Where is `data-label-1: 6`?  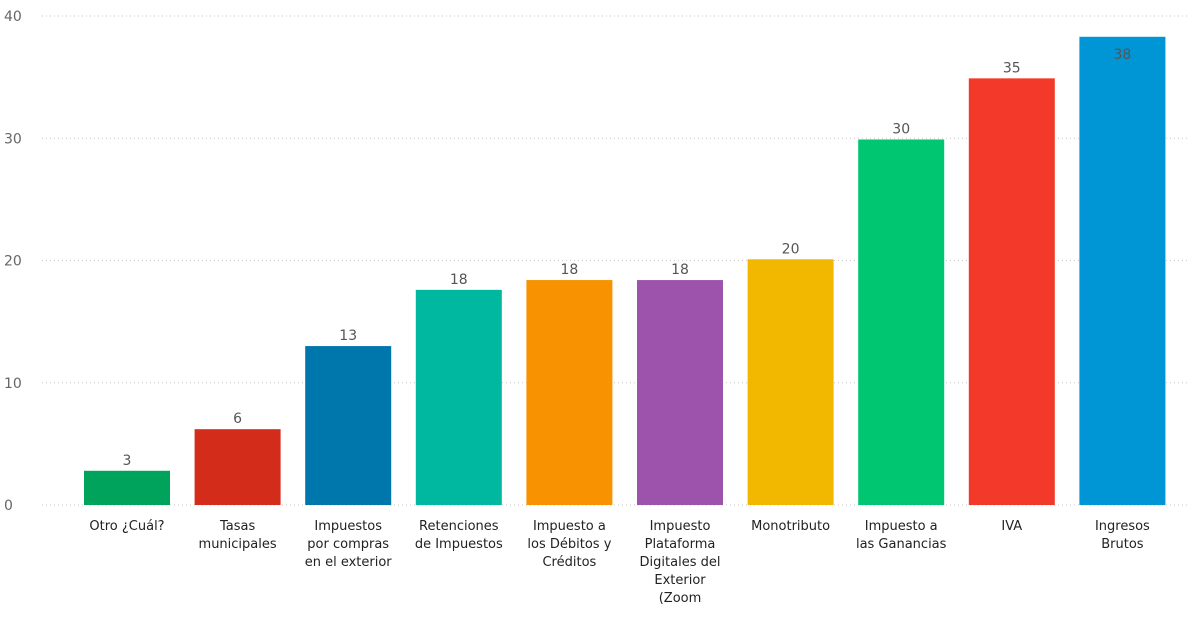 data-label-1: 6 is located at coordinates (237, 419).